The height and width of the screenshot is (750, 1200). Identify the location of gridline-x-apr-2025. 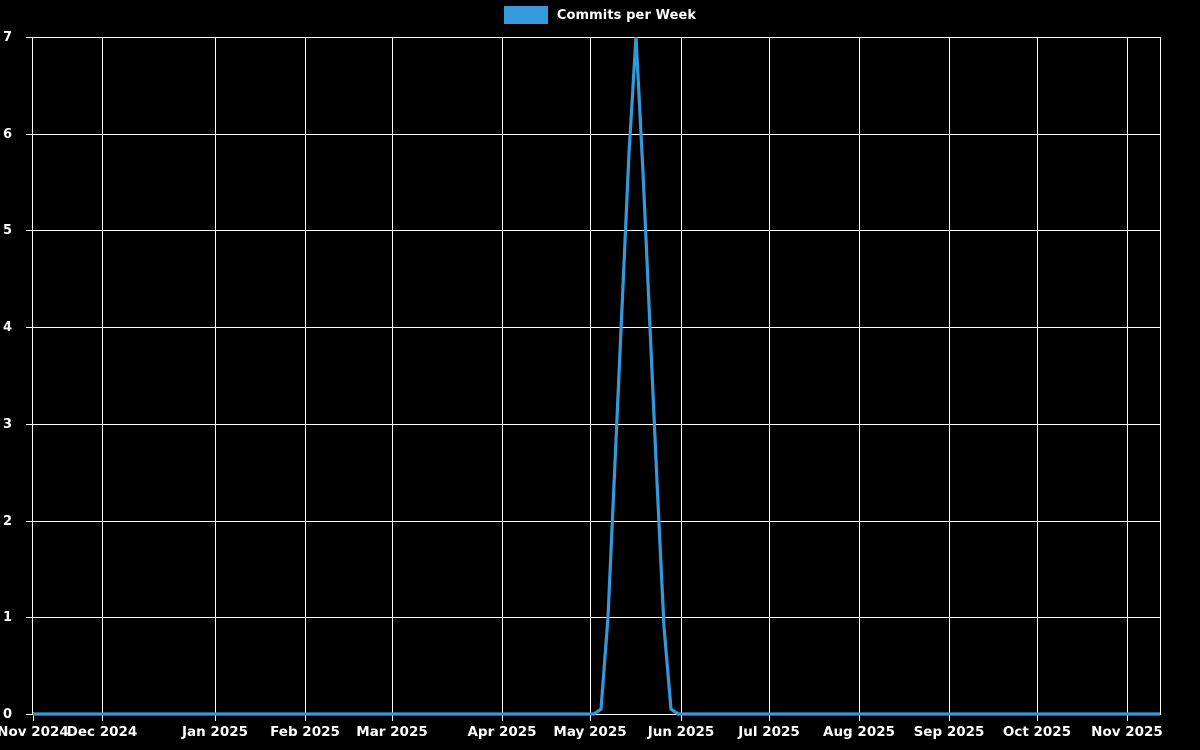
(502, 375).